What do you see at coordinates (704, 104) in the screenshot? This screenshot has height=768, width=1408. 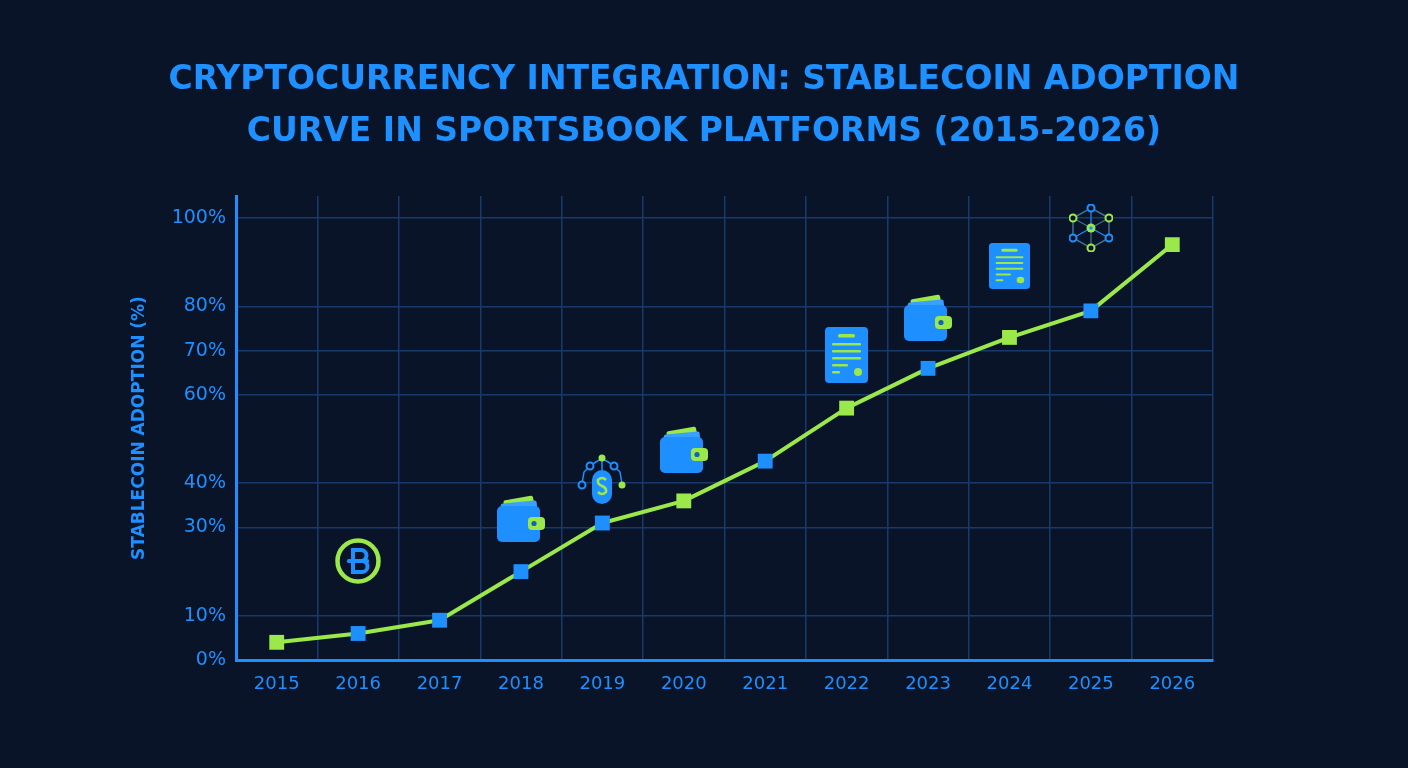 I see `chart-title: CRYPTOCURRENCY INTEGRATION: STABLECOIN ADOPTION CURVE IN SPORTSBOOK PLATFORMS (2015-2026)` at bounding box center [704, 104].